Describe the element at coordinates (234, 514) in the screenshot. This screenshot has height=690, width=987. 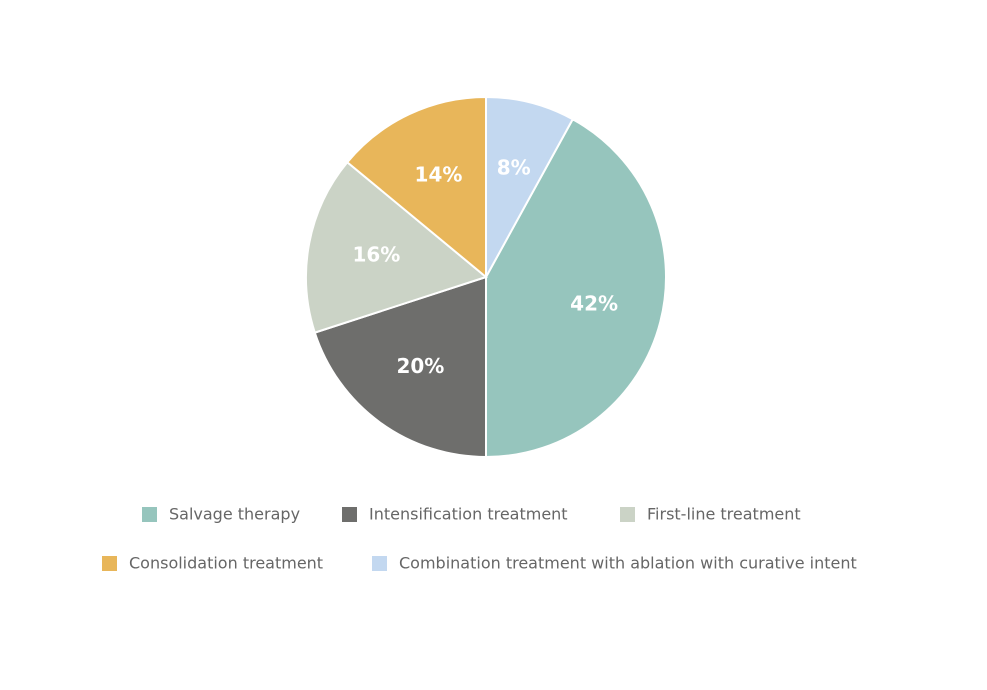
I see `legend-label: Salvage therapy` at that location.